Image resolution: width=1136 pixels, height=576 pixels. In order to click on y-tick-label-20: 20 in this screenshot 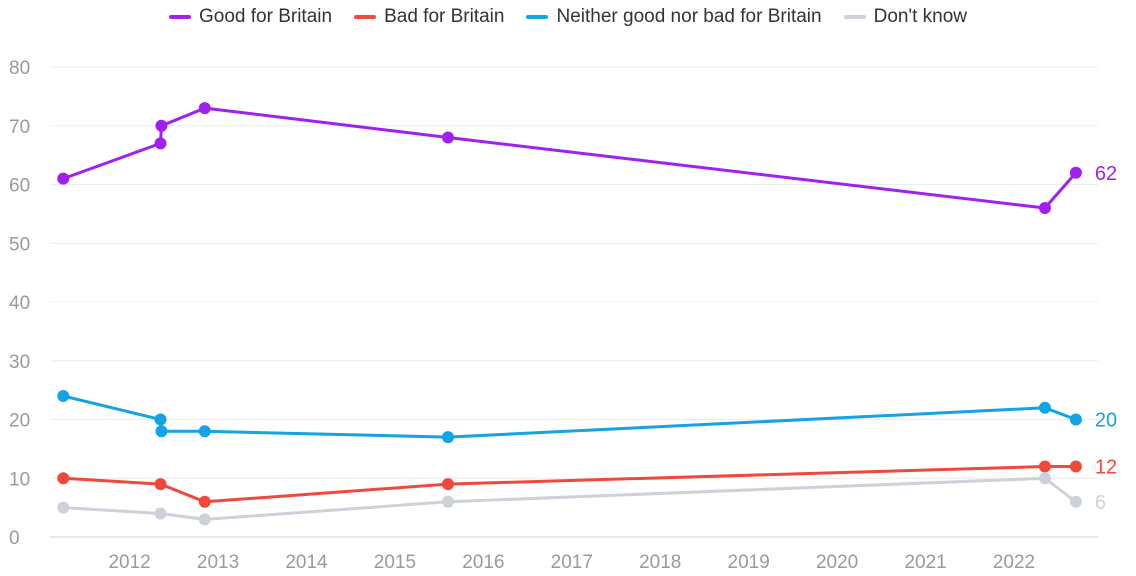, I will do `click(19, 421)`.